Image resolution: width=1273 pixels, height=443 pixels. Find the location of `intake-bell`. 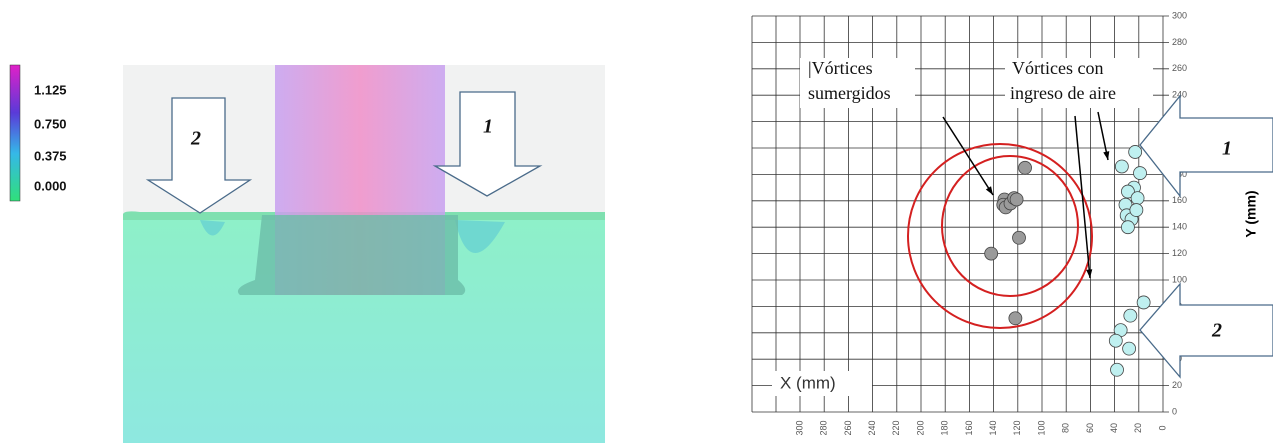

intake-bell is located at coordinates (351, 255).